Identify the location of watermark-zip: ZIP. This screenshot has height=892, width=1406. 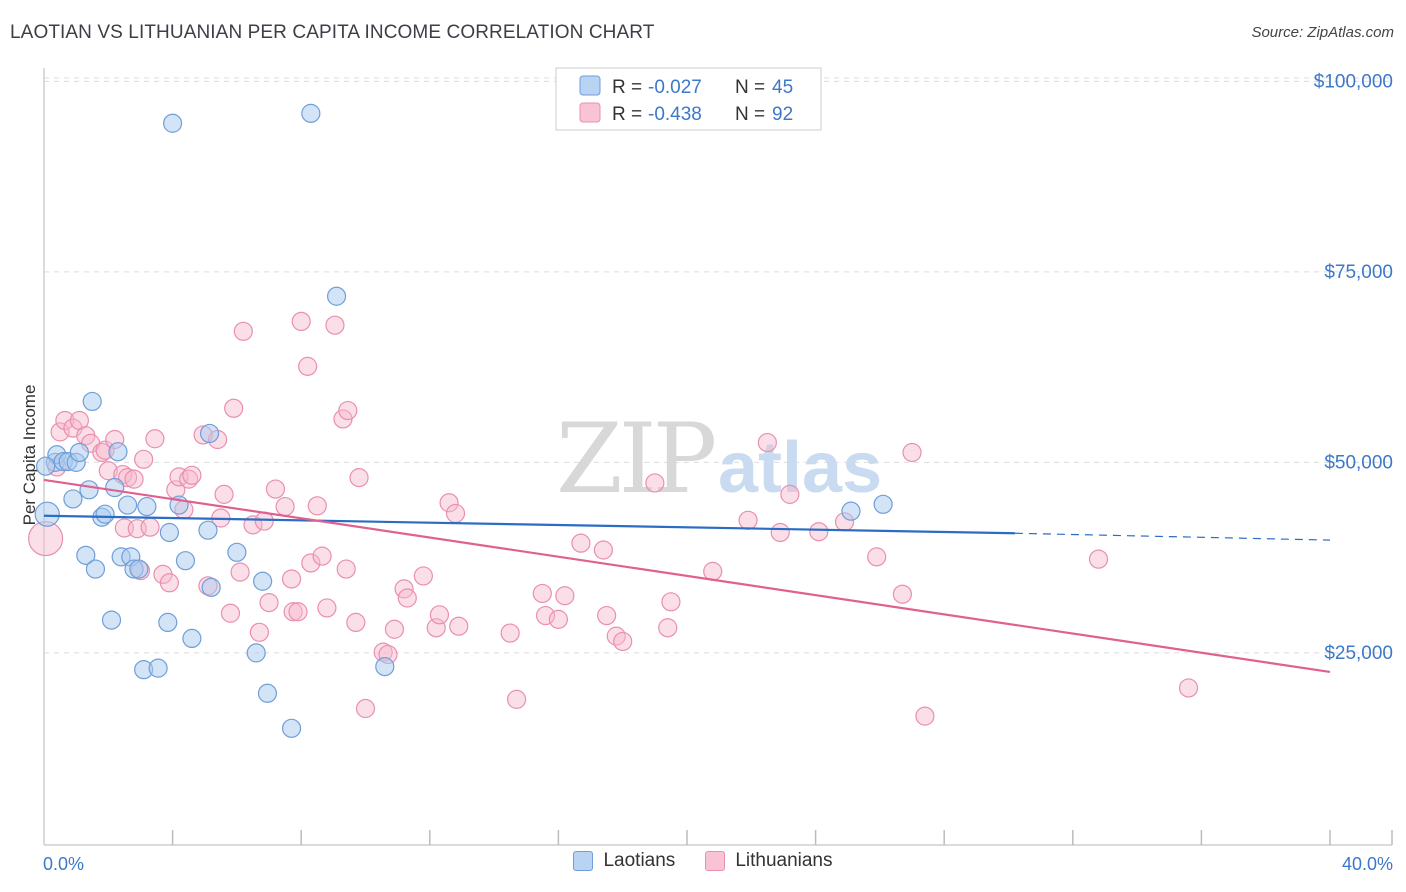
(635, 459).